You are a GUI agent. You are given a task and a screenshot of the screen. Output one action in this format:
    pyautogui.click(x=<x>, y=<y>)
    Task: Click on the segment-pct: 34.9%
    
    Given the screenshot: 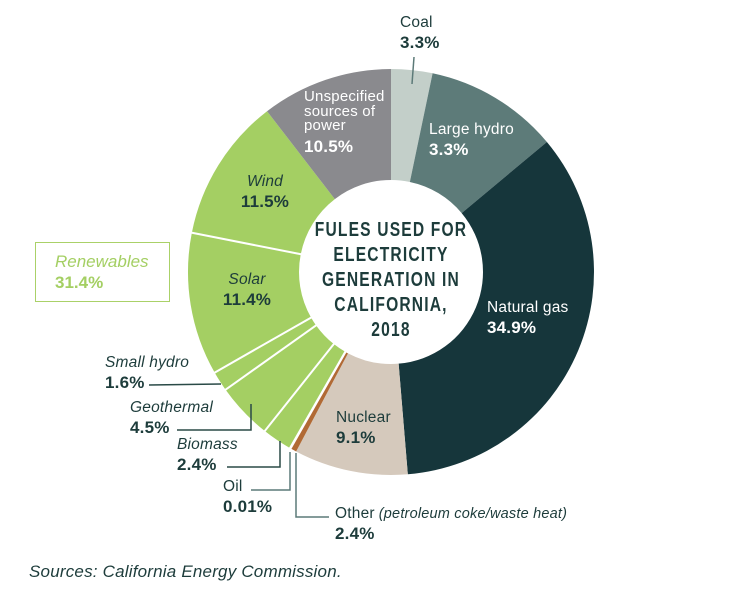 What is the action you would take?
    pyautogui.click(x=512, y=328)
    